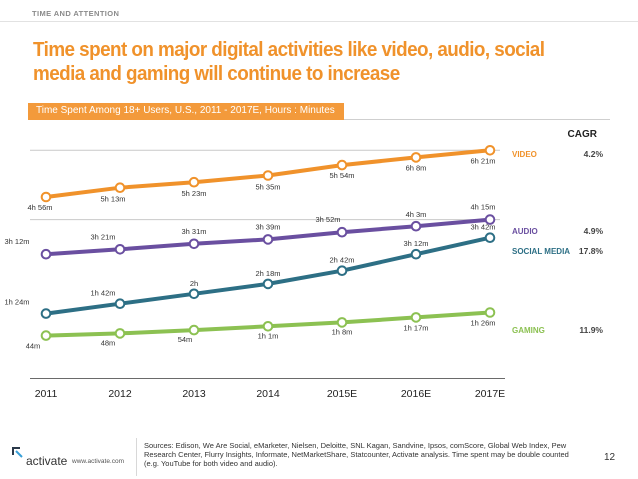 This screenshot has width=638, height=479. I want to click on series-cagr: 17.8%, so click(591, 251).